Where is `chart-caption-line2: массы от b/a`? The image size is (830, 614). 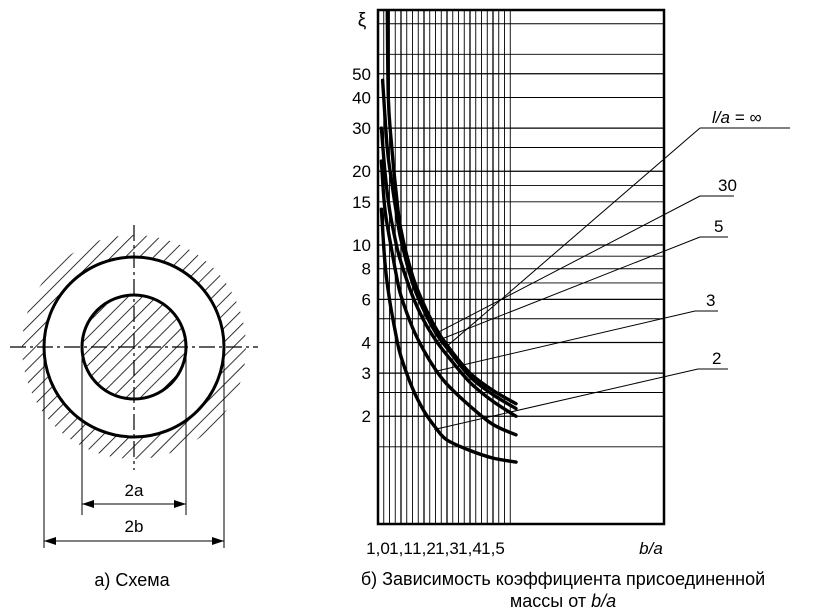
chart-caption-line2: массы от b/a is located at coordinates (563, 601).